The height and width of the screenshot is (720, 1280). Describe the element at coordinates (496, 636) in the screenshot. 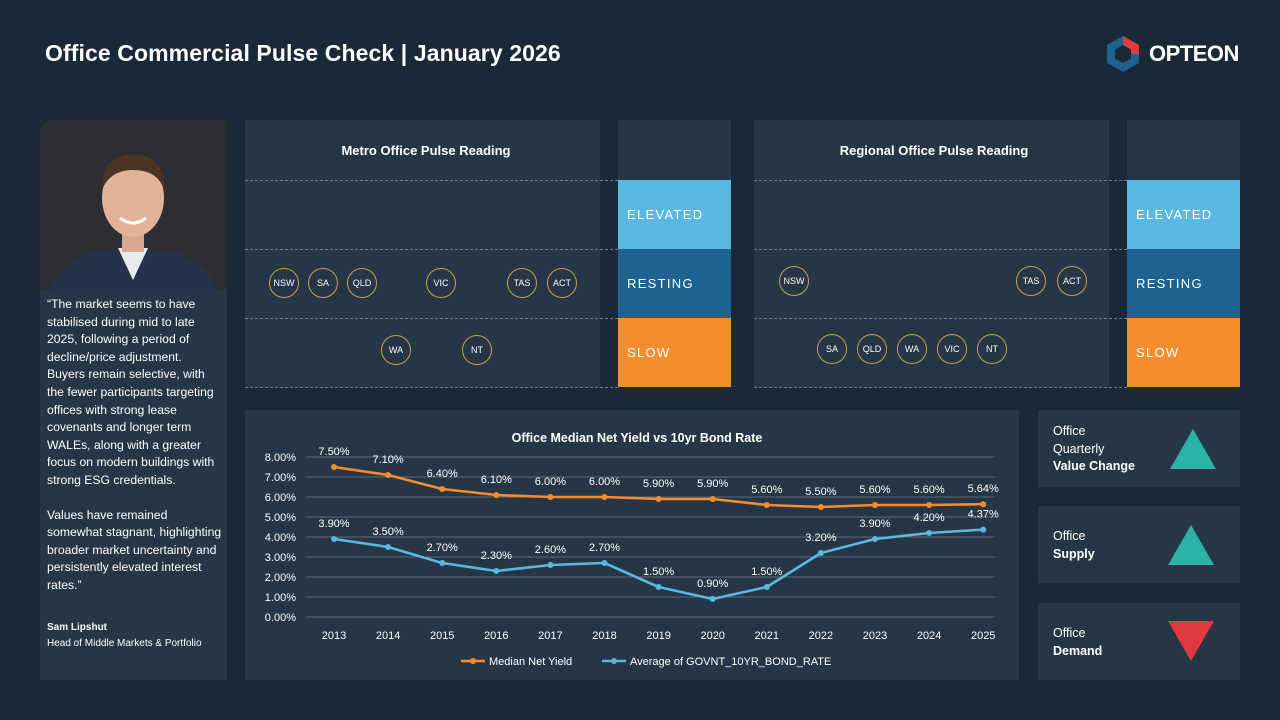

I see `x-tick-label: 2016` at that location.